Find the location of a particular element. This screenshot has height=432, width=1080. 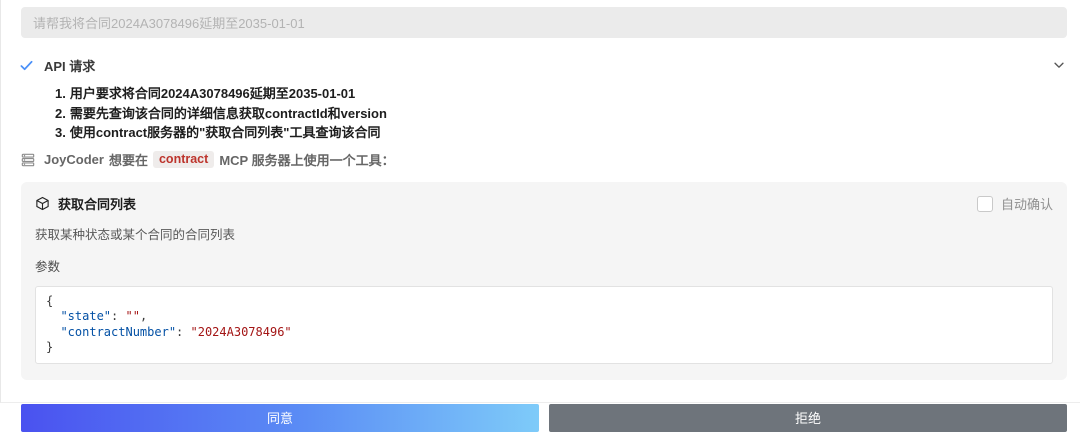

auto-confirm-label: 自动确认 is located at coordinates (1026, 204).